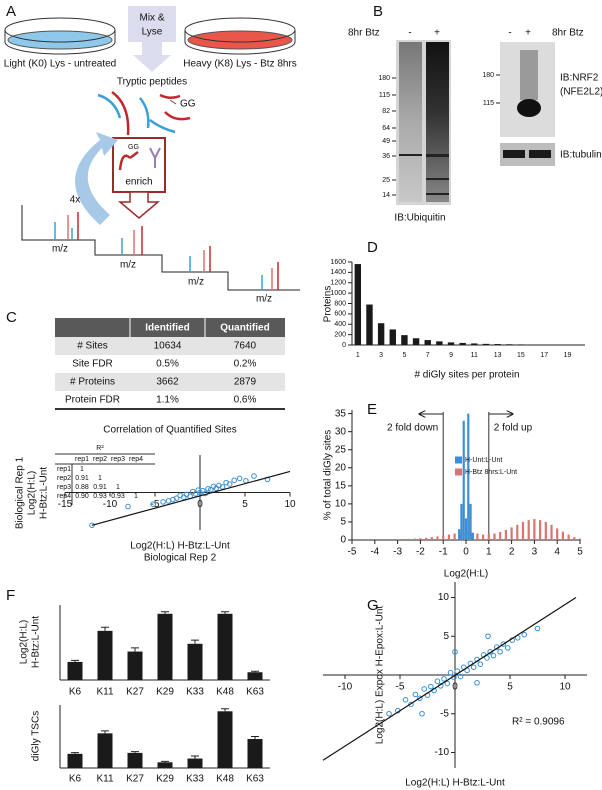 The width and height of the screenshot is (602, 790). What do you see at coordinates (152, 32) in the screenshot?
I see `mix-label: Lyse` at bounding box center [152, 32].